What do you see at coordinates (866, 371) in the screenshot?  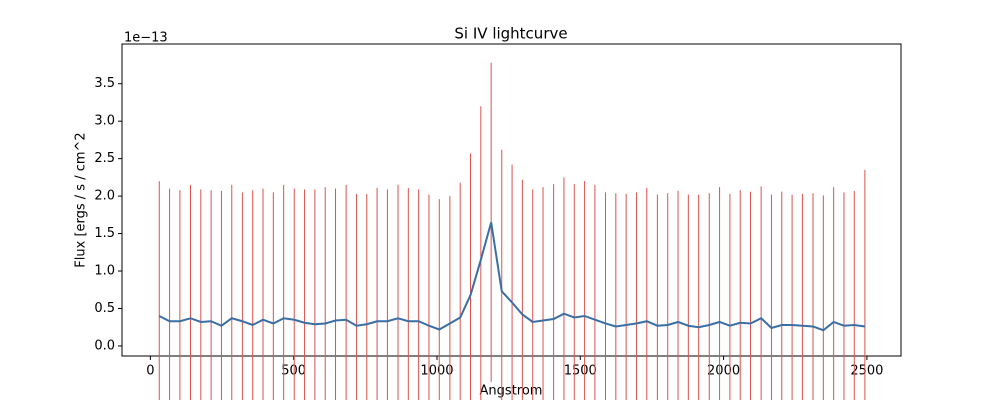 I see `x-tick-label: 2500` at bounding box center [866, 371].